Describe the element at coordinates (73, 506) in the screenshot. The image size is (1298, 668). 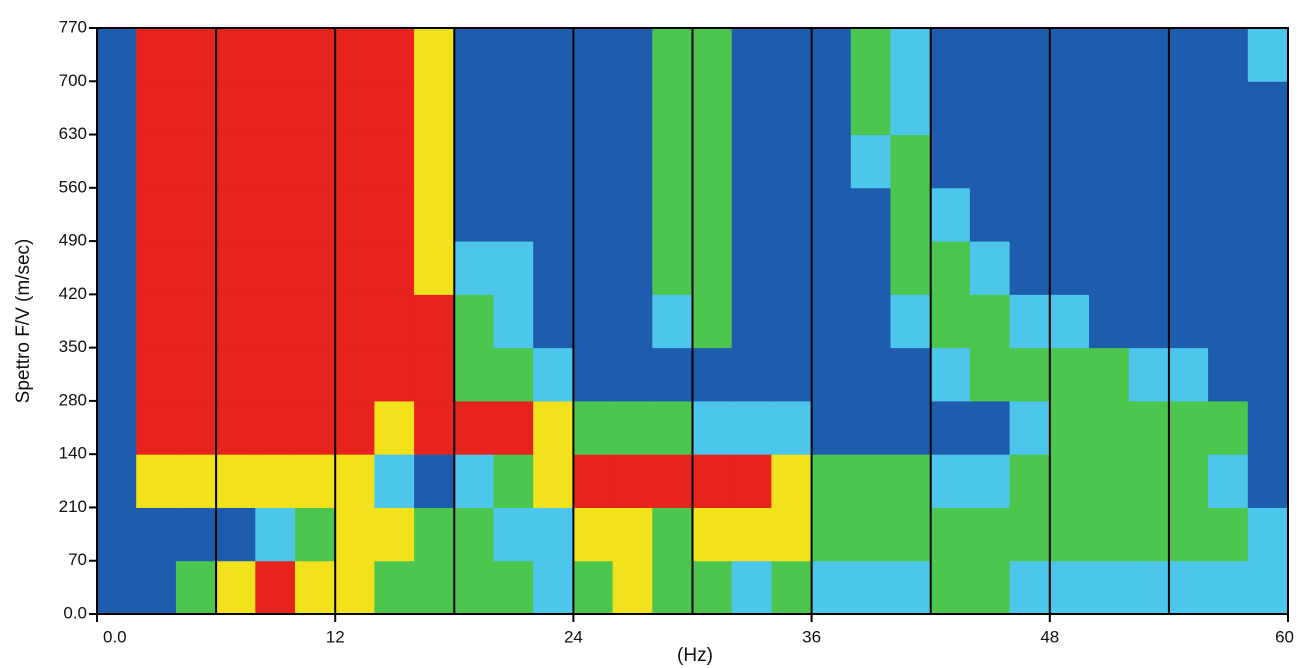
I see `y-tick-label: 210` at that location.